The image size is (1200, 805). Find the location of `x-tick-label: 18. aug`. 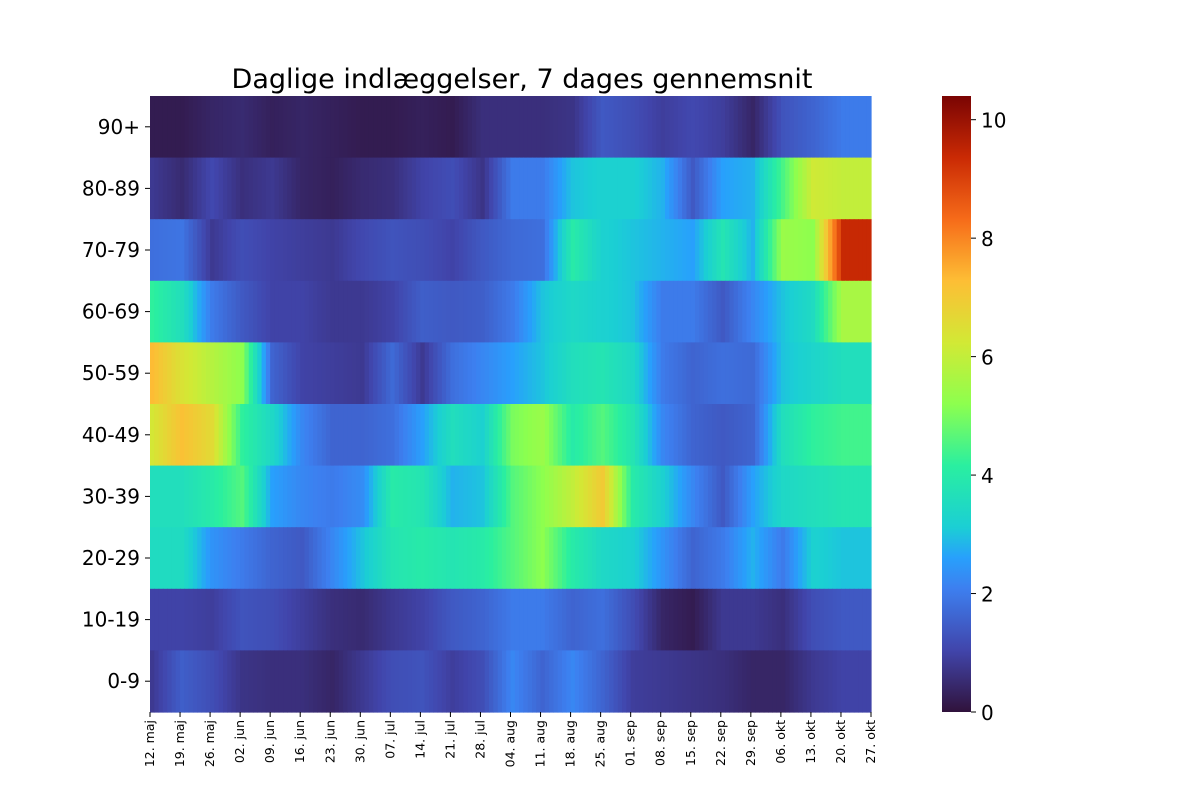

x-tick-label: 18. aug is located at coordinates (570, 743).